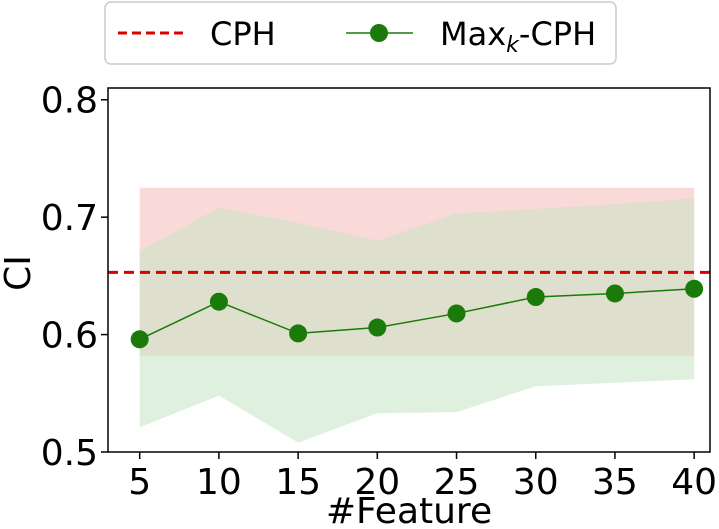 This screenshot has height=529, width=719. Describe the element at coordinates (69, 218) in the screenshot. I see `y-tick-label: 0.7` at that location.